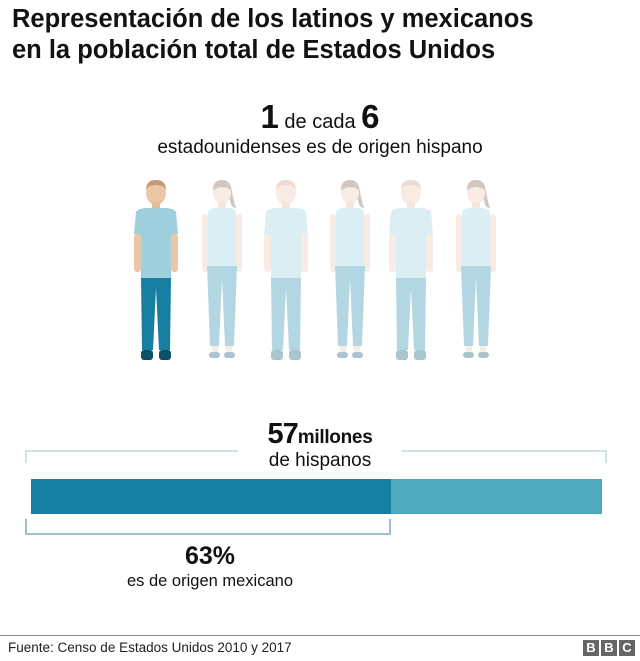 Image resolution: width=640 pixels, height=661 pixels. What do you see at coordinates (320, 460) in the screenshot?
I see `total-caption: de hispanos` at bounding box center [320, 460].